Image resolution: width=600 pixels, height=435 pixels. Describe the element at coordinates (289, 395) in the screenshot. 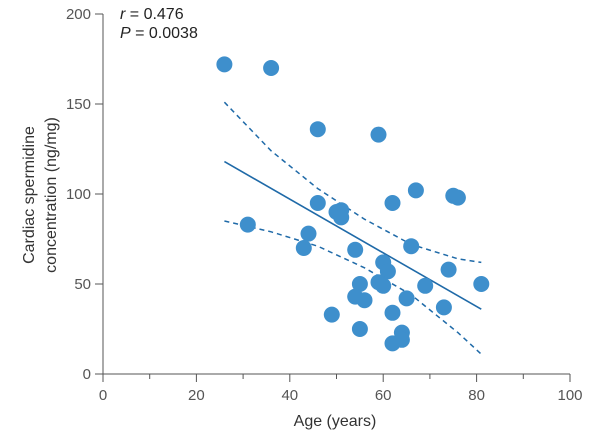

I see `x-tick-label: 40` at that location.